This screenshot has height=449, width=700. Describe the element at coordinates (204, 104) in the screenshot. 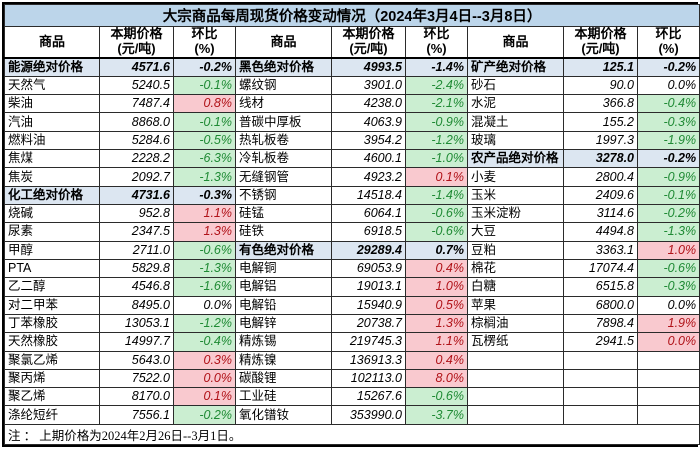

I see `pct-cell: 0.8%` at that location.